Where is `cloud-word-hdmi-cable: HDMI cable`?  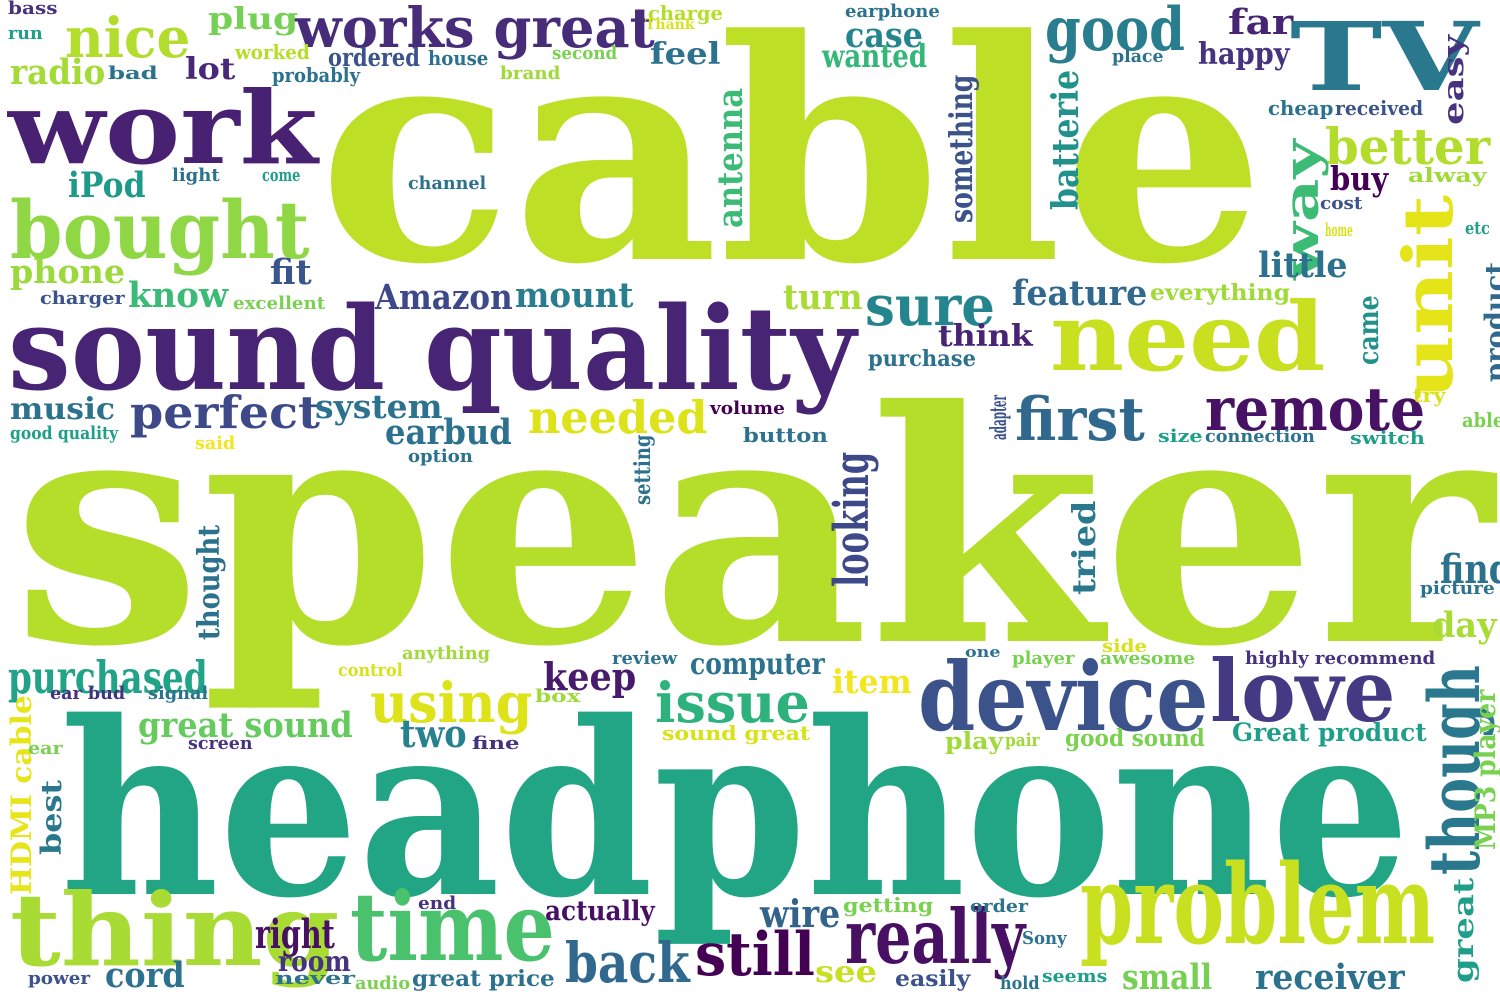 cloud-word-hdmi-cable: HDMI cable is located at coordinates (21, 795).